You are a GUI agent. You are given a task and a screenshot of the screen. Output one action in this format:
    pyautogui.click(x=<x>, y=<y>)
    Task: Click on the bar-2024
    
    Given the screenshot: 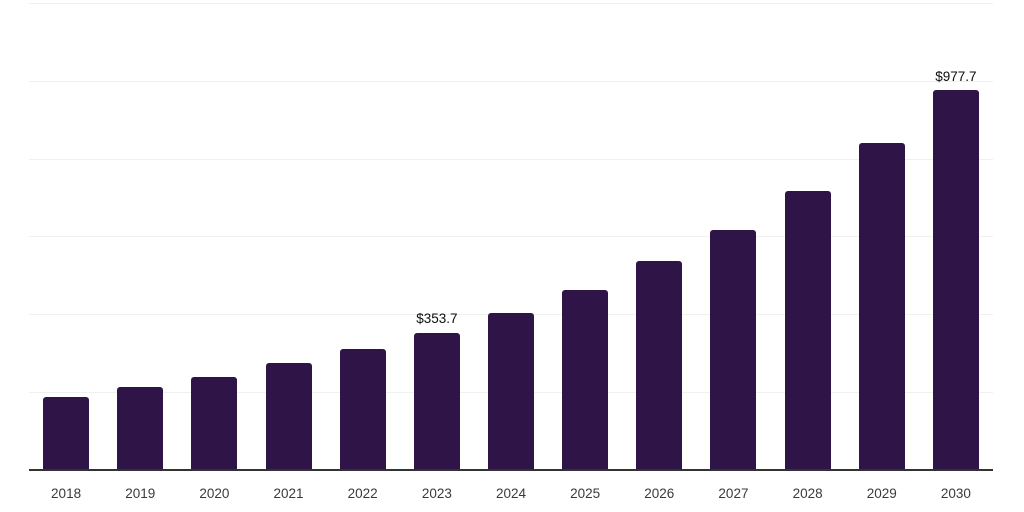 What is the action you would take?
    pyautogui.click(x=511, y=391)
    